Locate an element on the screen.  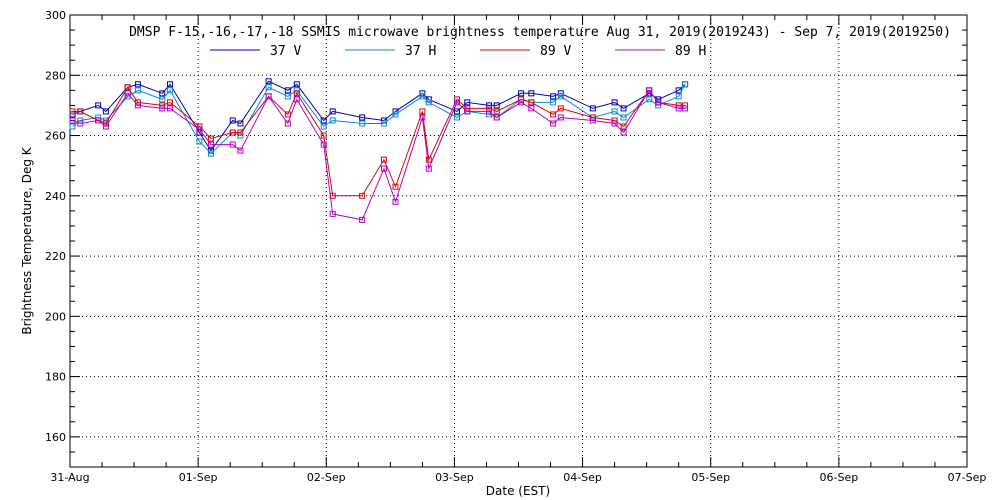
legend-label: 37 V is located at coordinates (285, 51).